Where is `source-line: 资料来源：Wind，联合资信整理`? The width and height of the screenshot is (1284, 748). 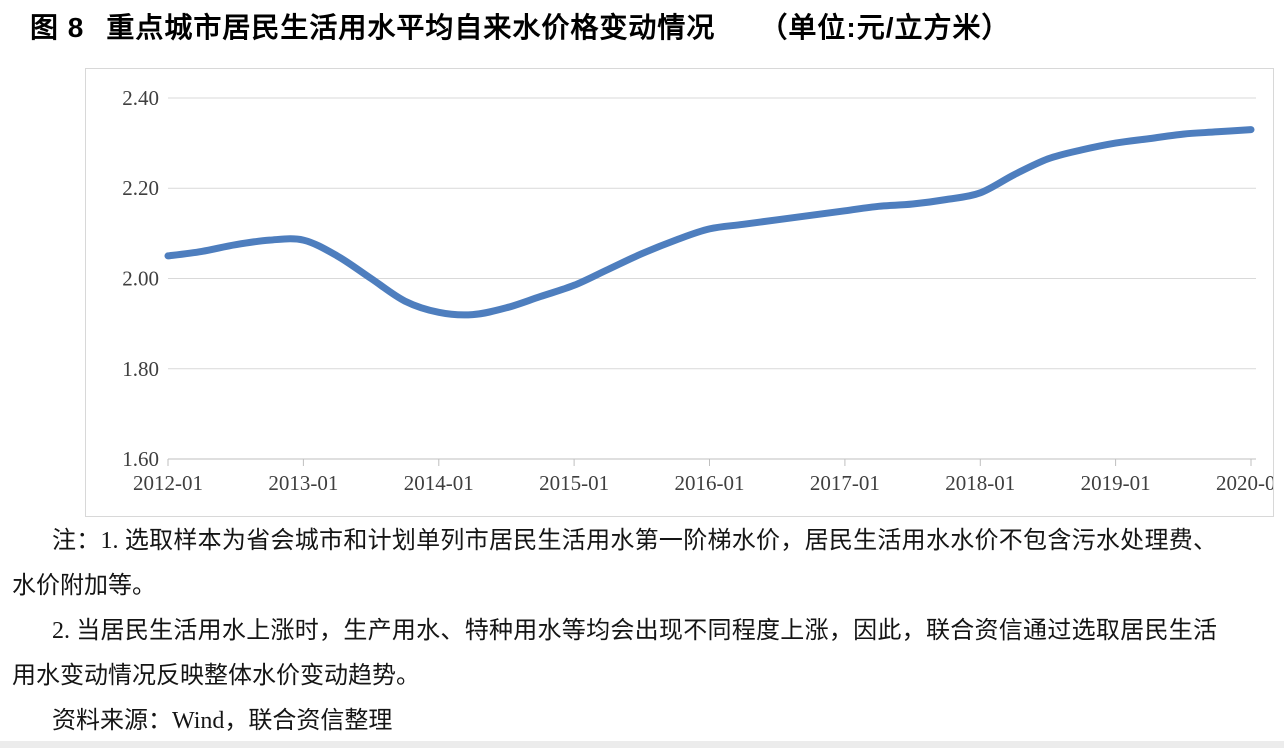
source-line: 资料来源：Wind，联合资信整理 is located at coordinates (222, 721).